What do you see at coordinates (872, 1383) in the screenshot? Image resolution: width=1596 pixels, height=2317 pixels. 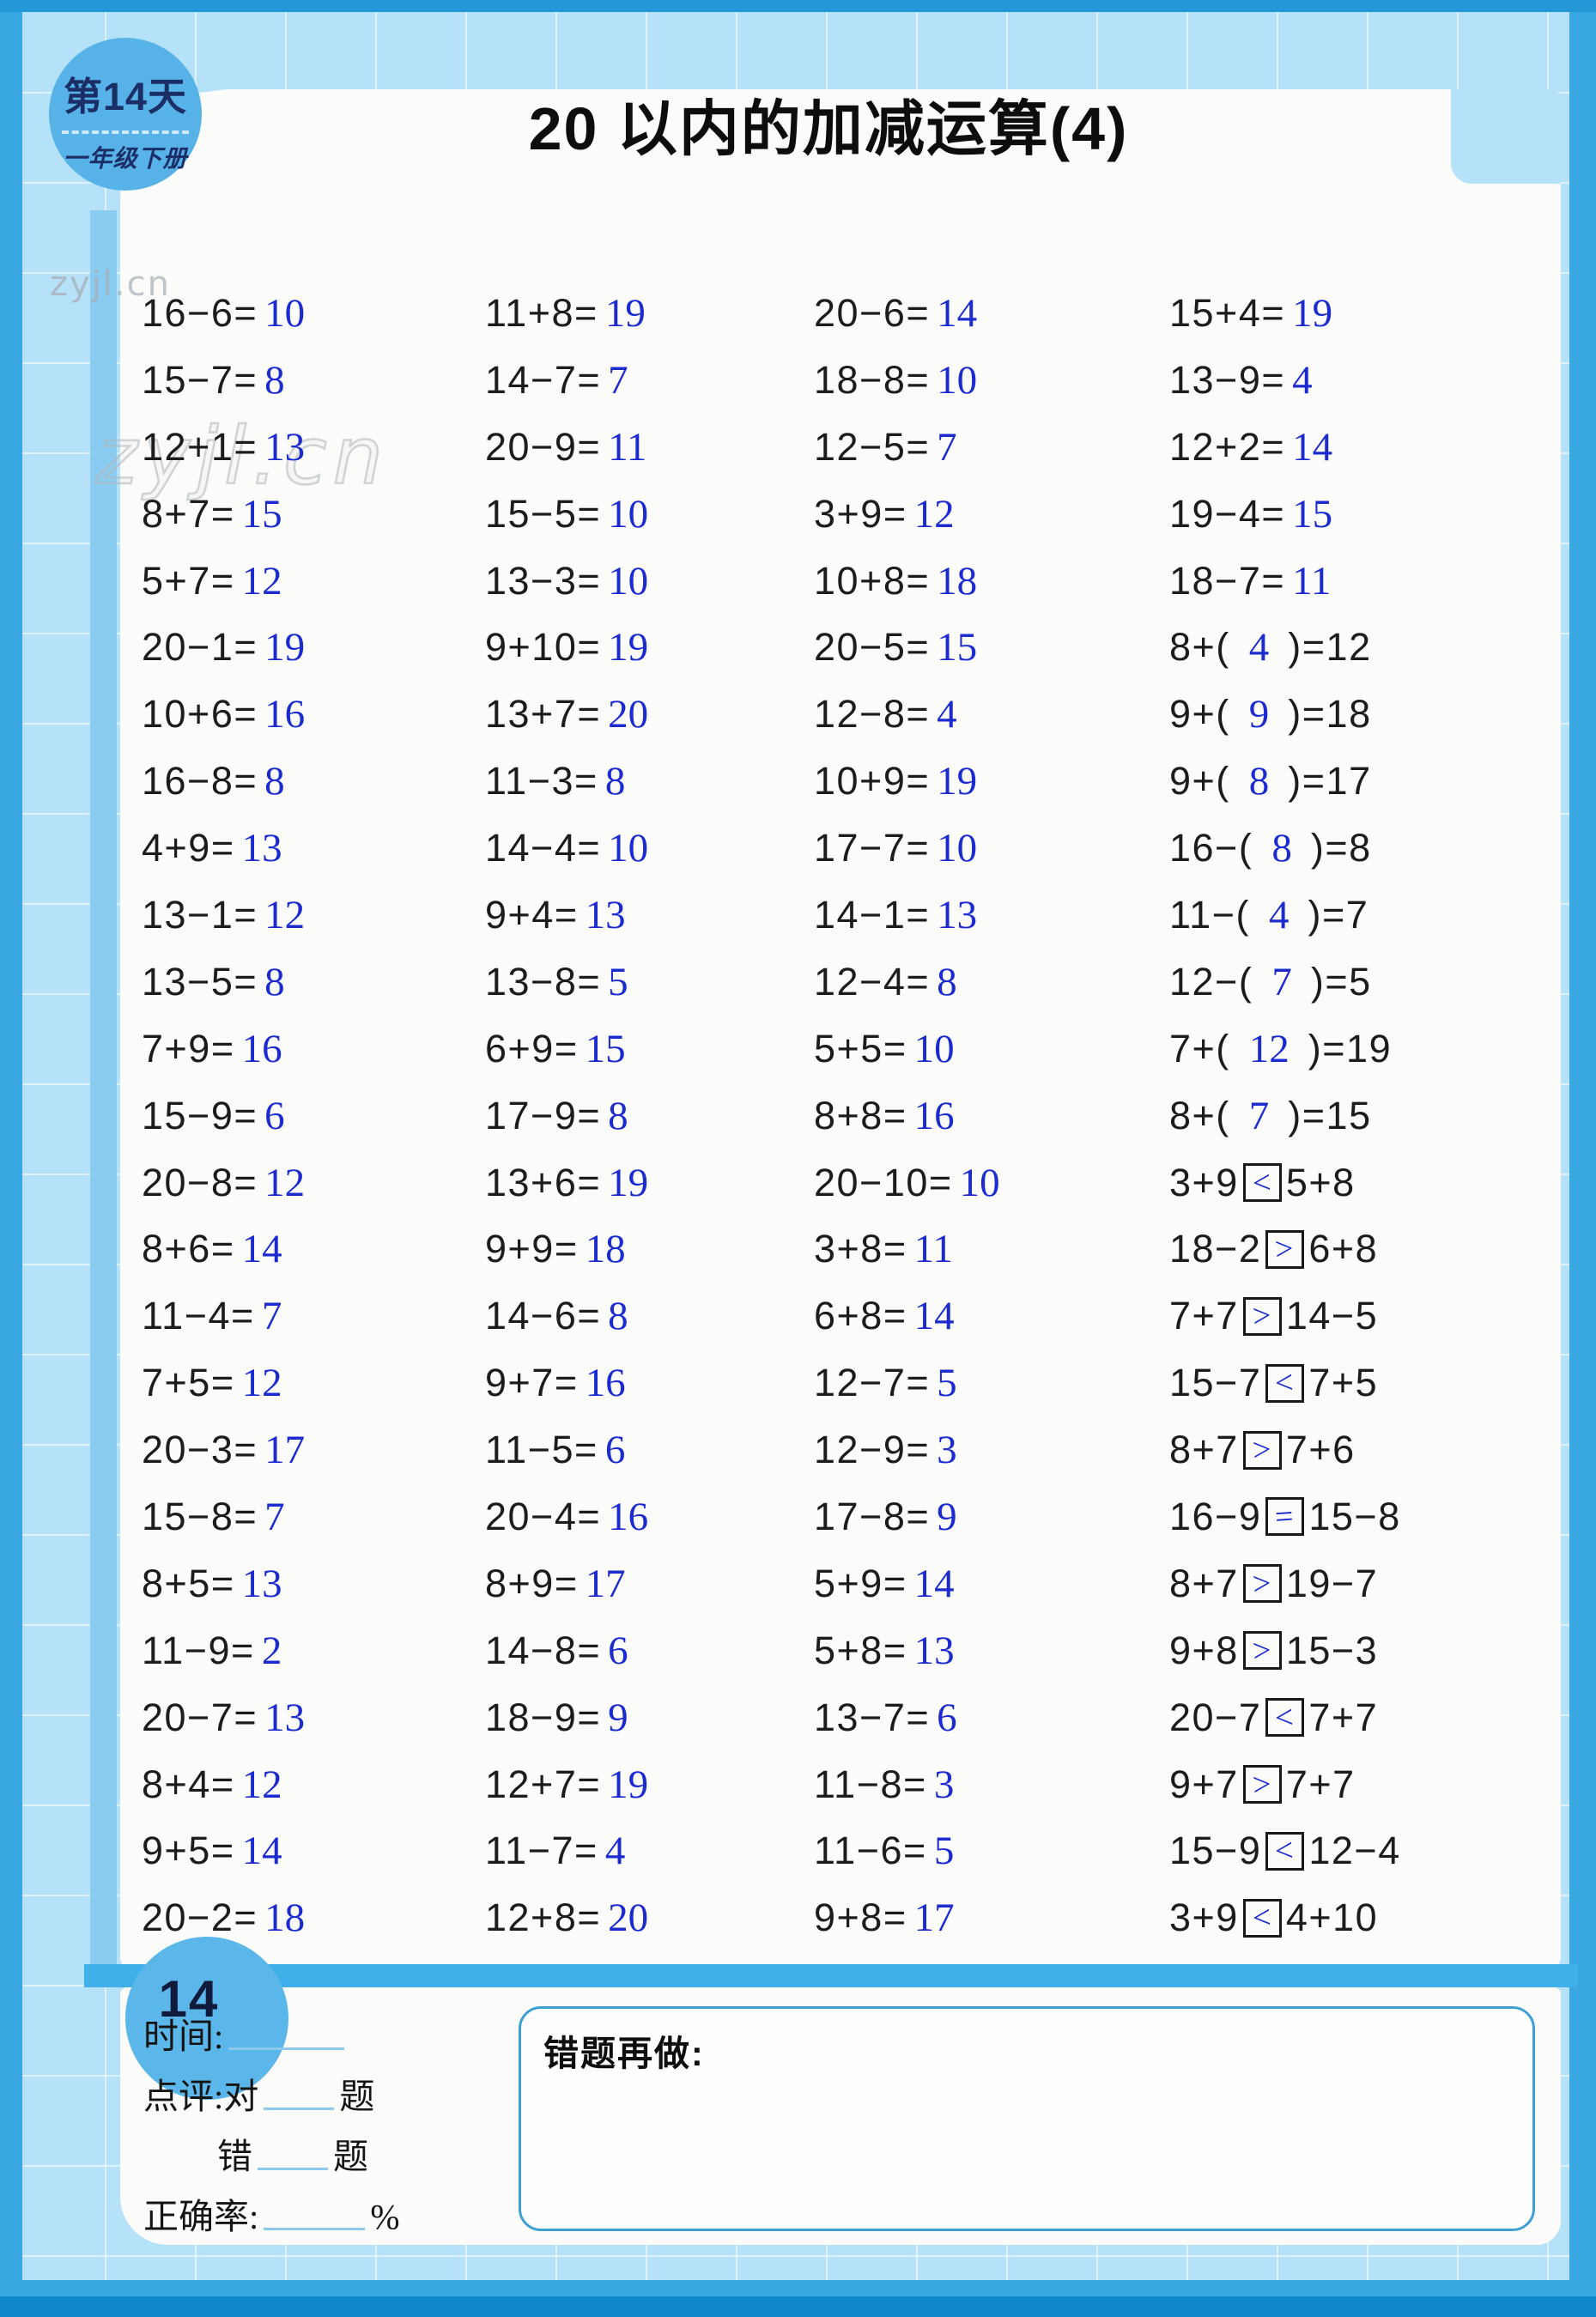 I see `equation-text: 12−7=` at bounding box center [872, 1383].